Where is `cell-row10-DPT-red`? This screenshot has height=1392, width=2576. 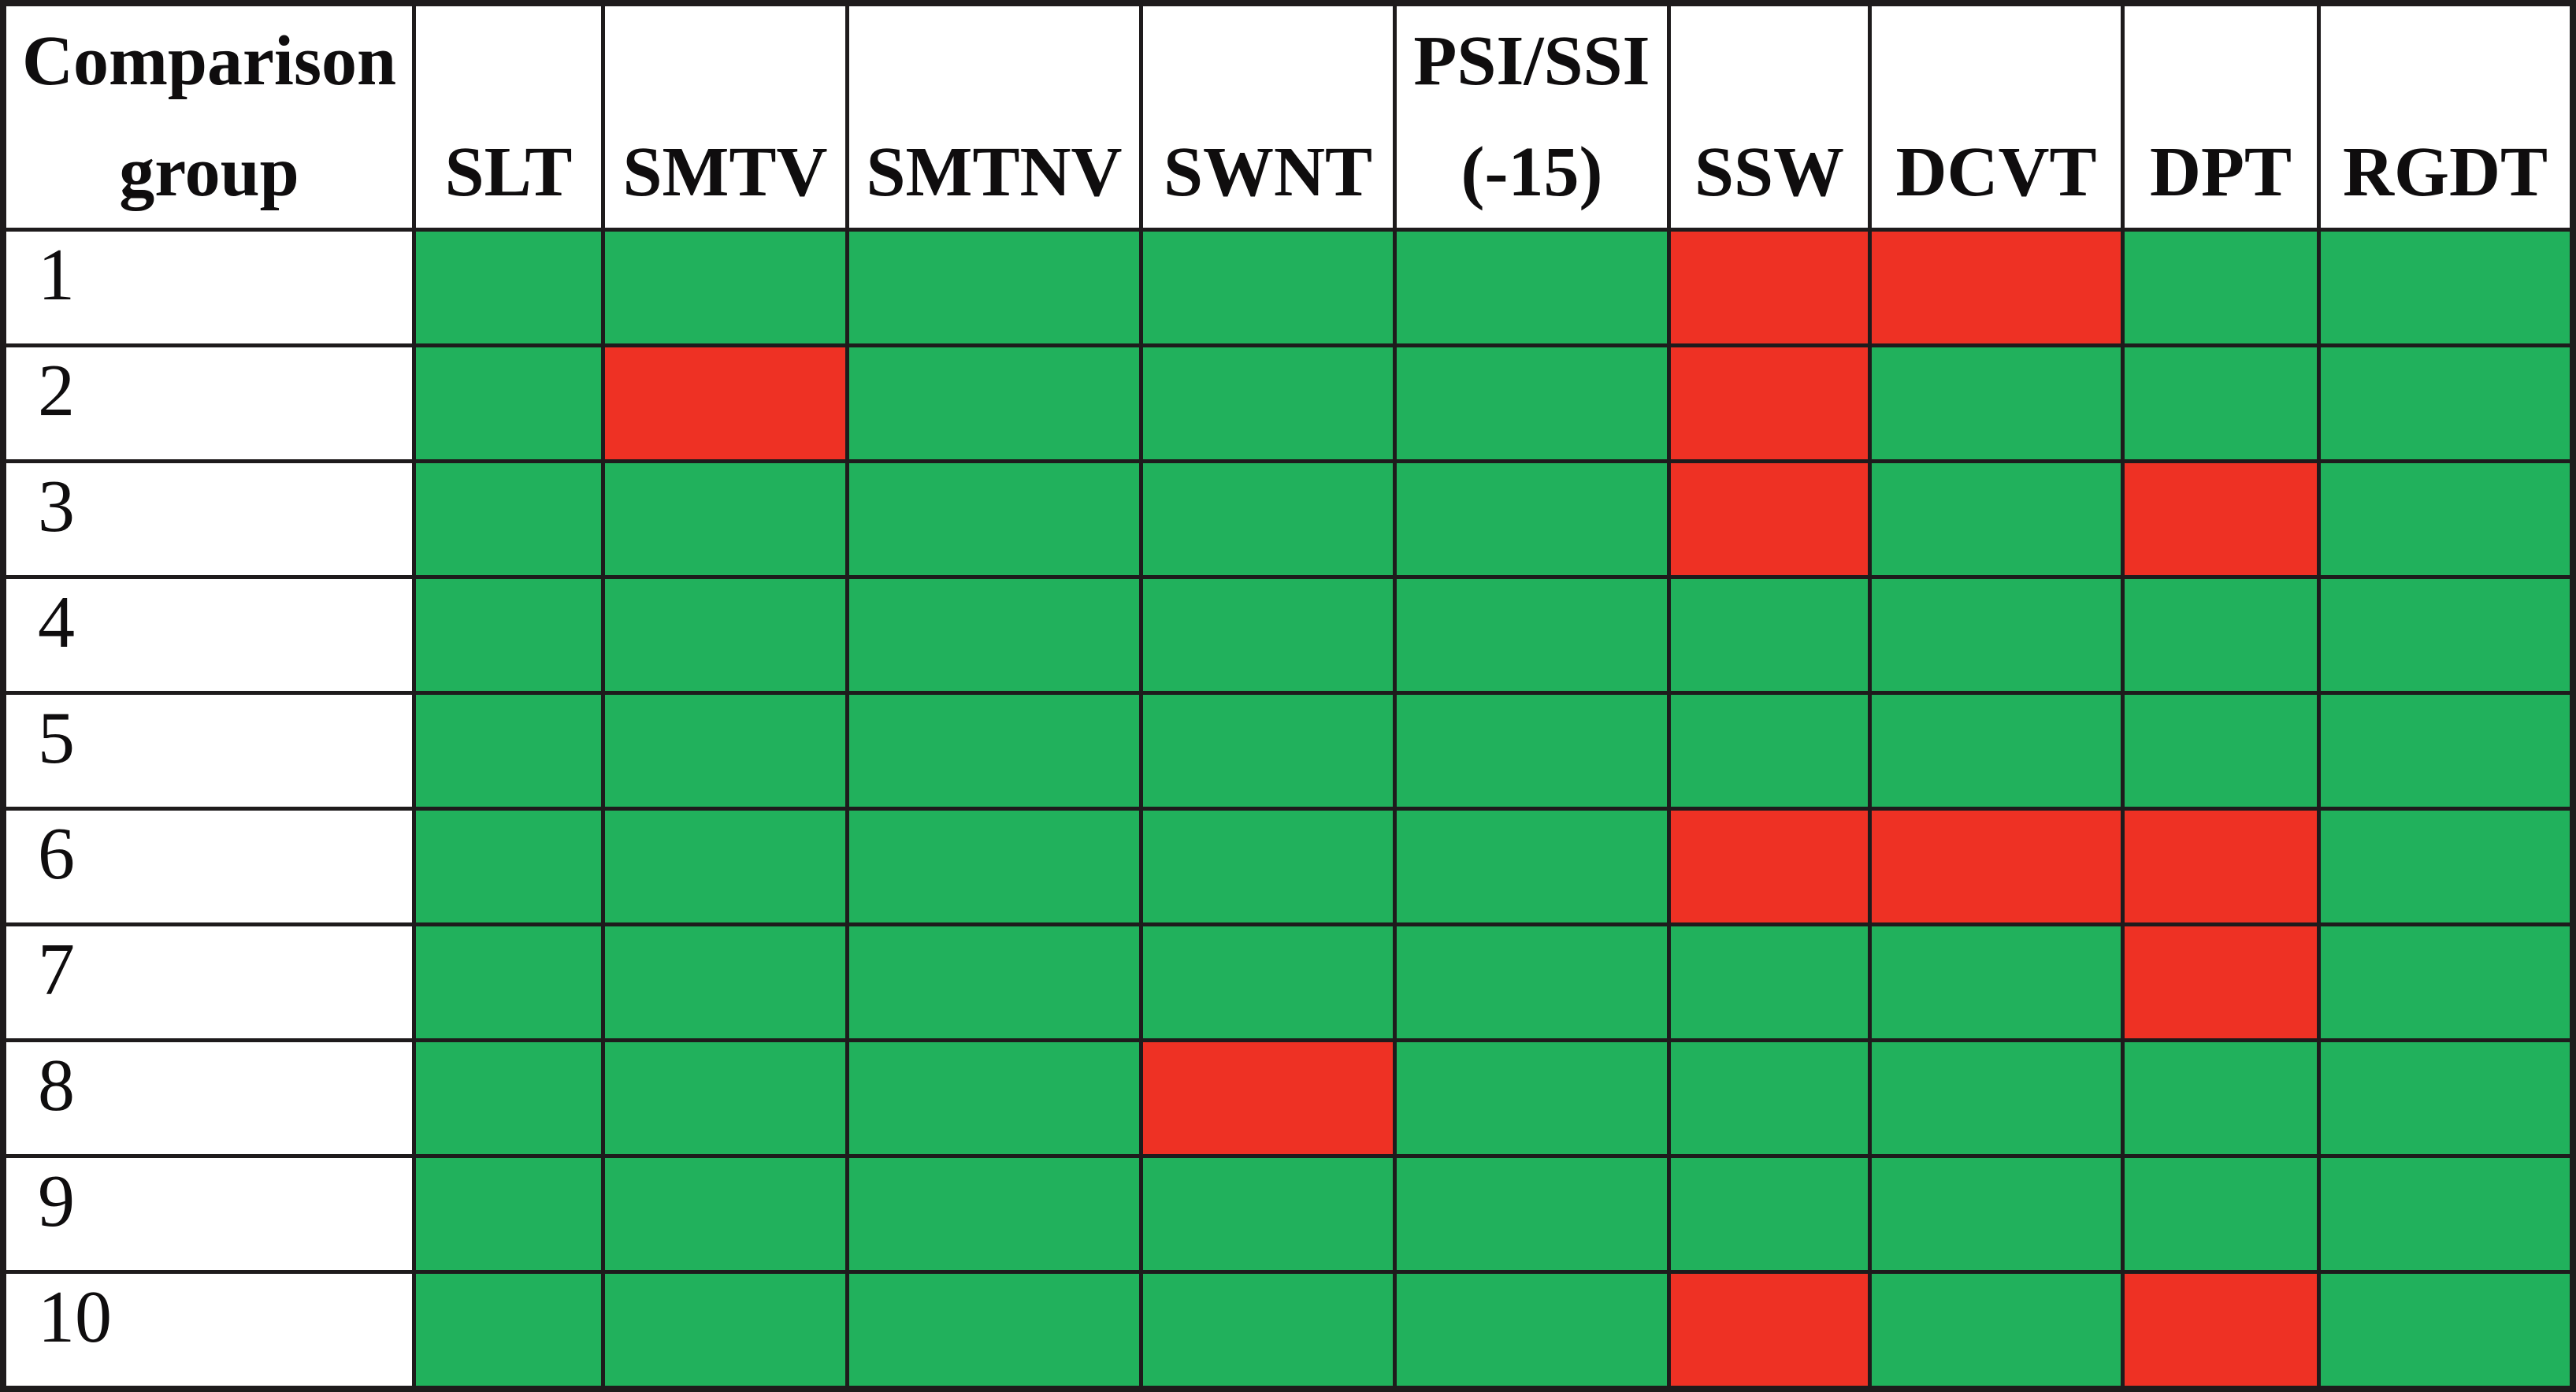 cell-row10-DPT-red is located at coordinates (2221, 1330).